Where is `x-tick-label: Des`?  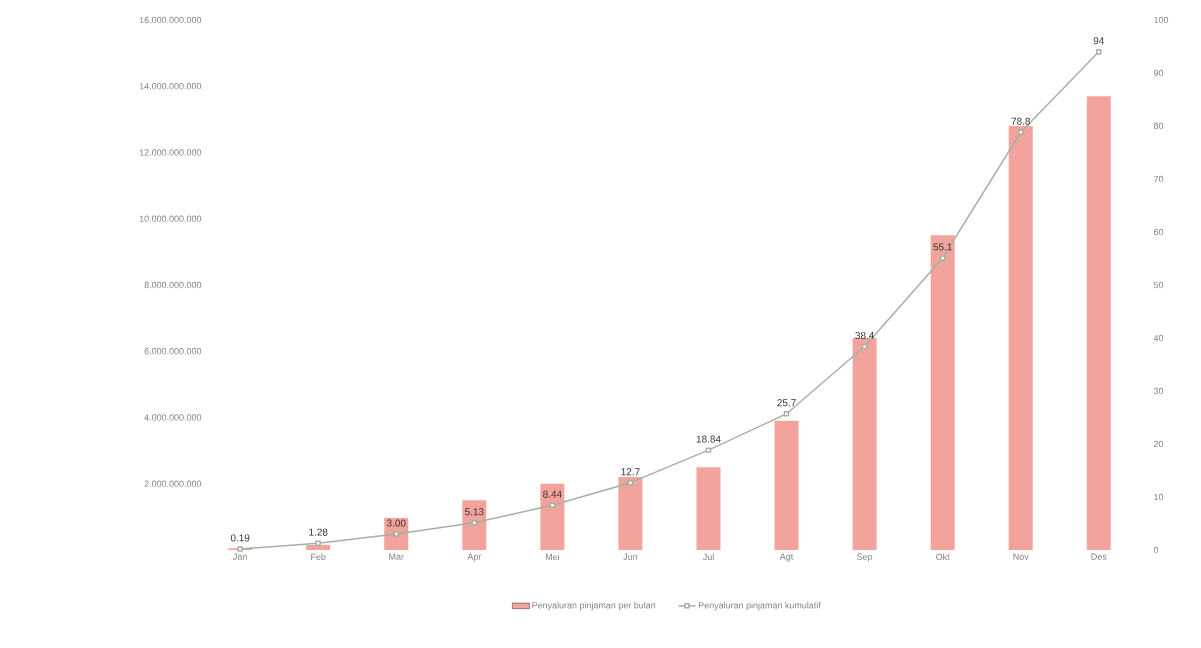
x-tick-label: Des is located at coordinates (1099, 556).